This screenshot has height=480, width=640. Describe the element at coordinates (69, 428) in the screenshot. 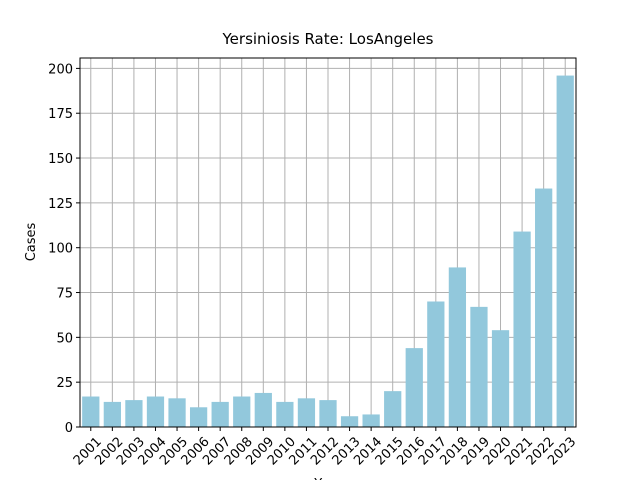

I see `y-tick-label: 0` at that location.